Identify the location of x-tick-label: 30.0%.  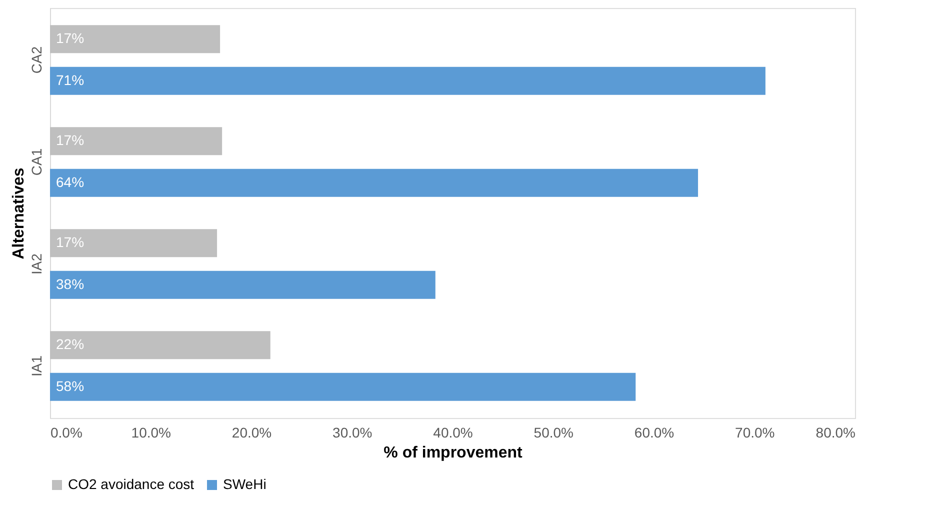
(352, 432).